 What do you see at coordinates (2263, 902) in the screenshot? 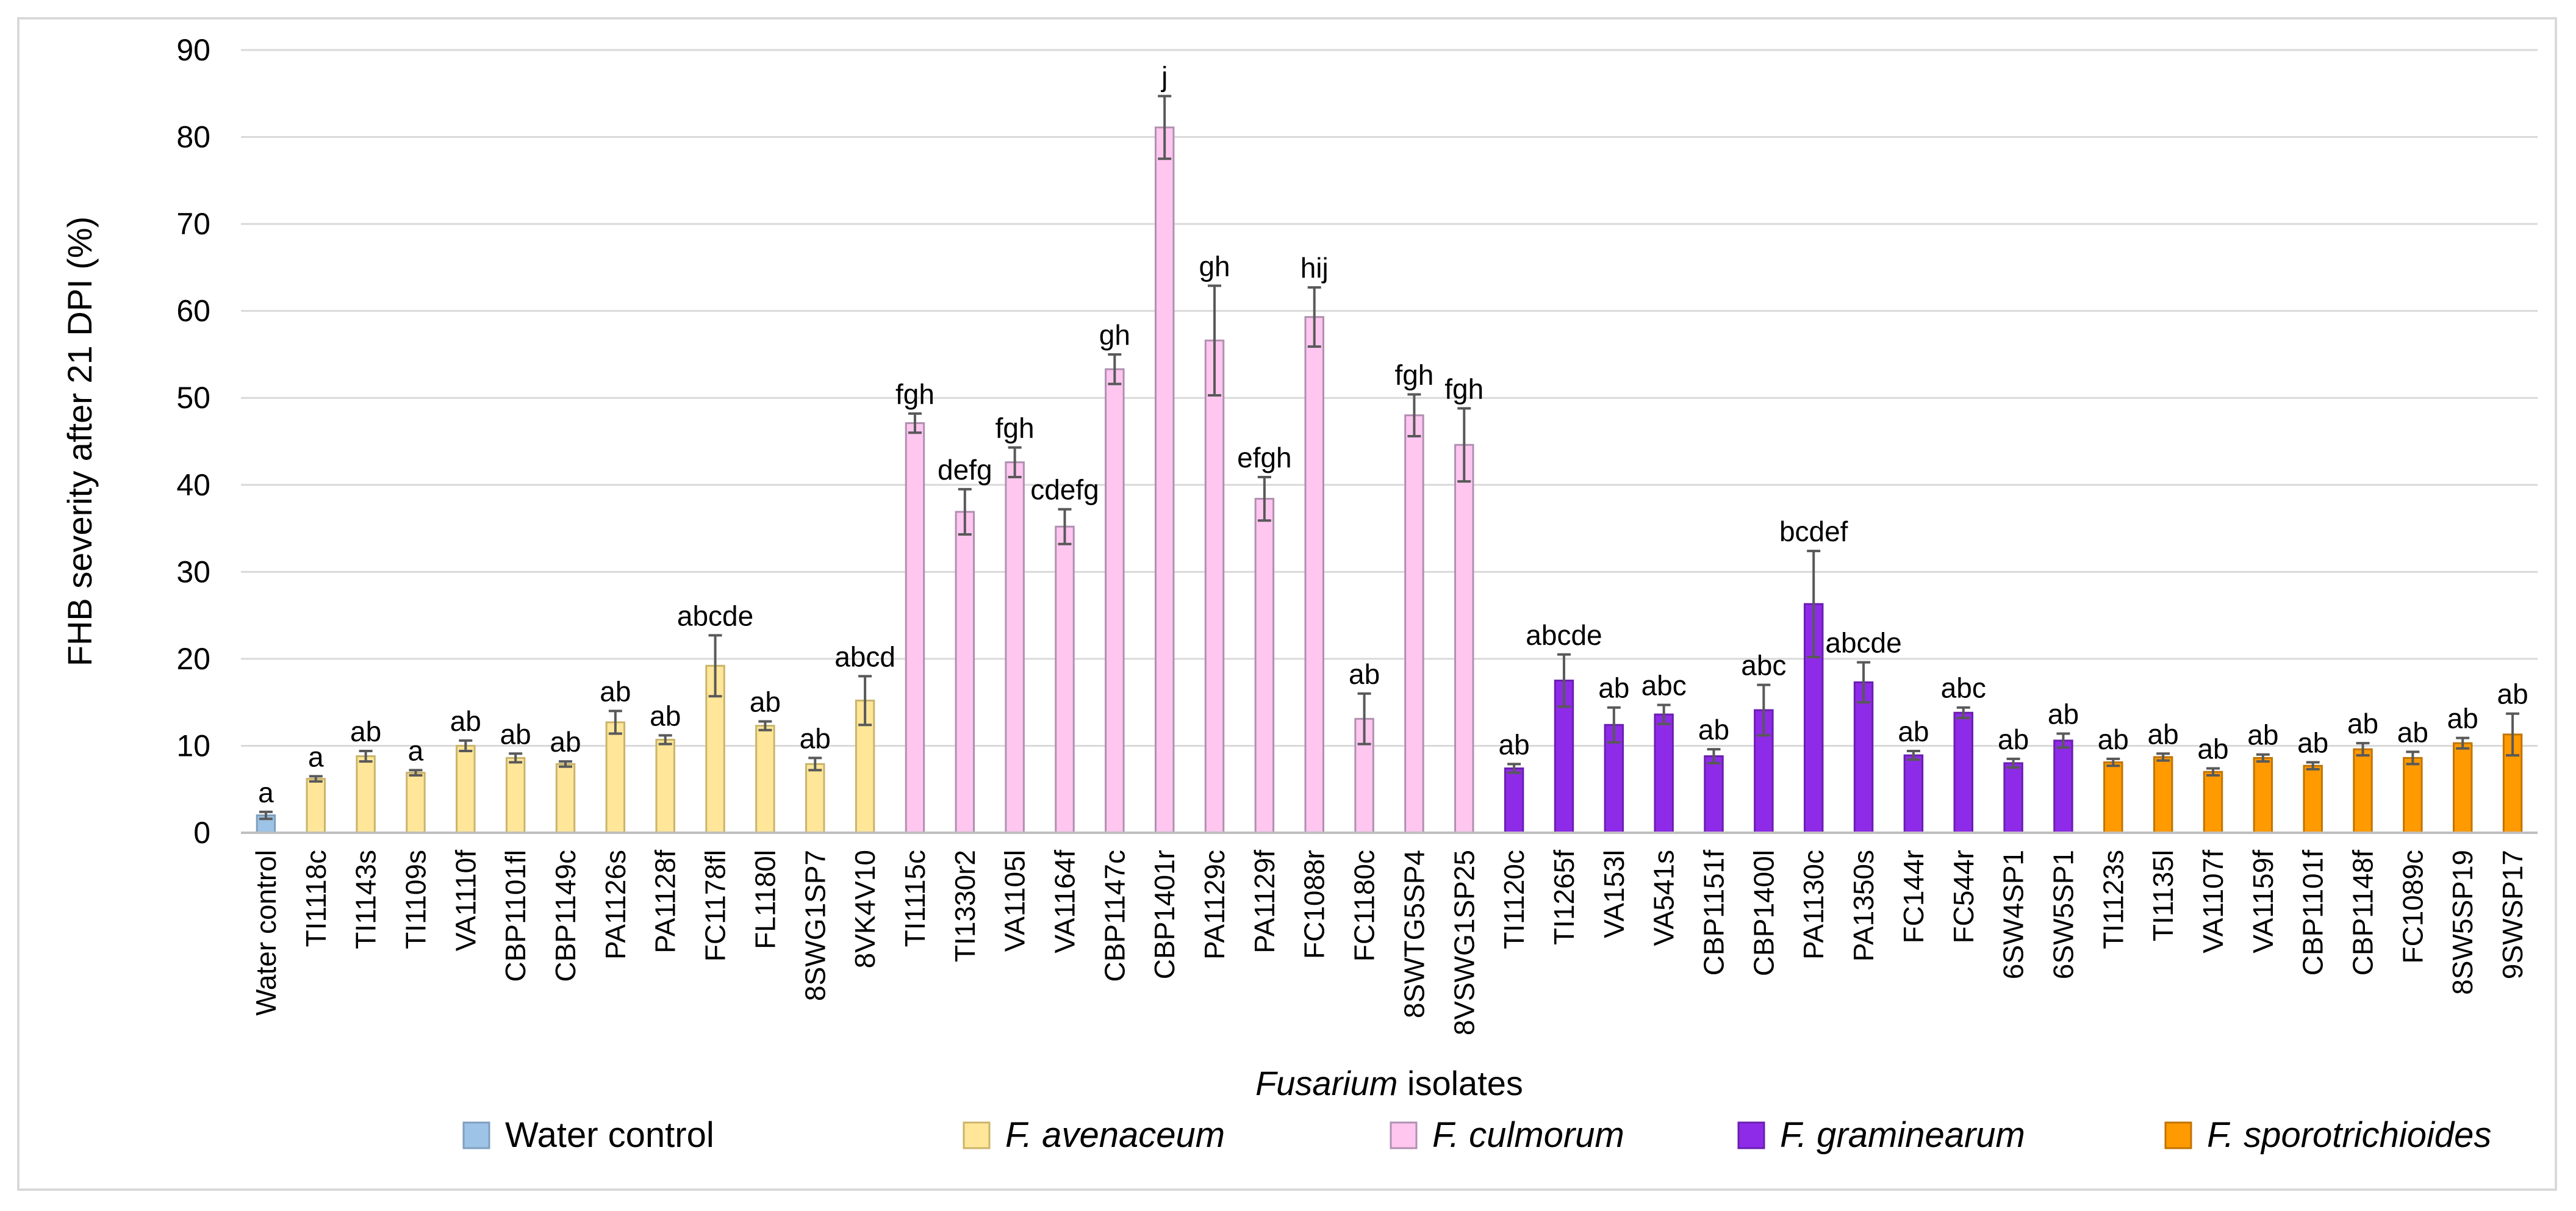
I see `x-tick-label: VA1159f` at bounding box center [2263, 902].